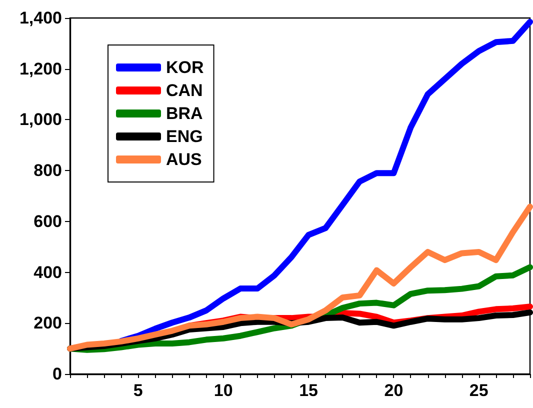 The image size is (533, 408). Describe the element at coordinates (184, 113) in the screenshot. I see `legend-label: BRA` at that location.